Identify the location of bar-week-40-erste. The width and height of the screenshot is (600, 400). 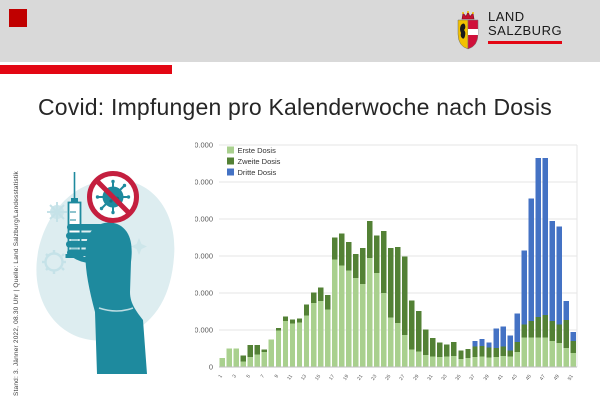
(496, 362).